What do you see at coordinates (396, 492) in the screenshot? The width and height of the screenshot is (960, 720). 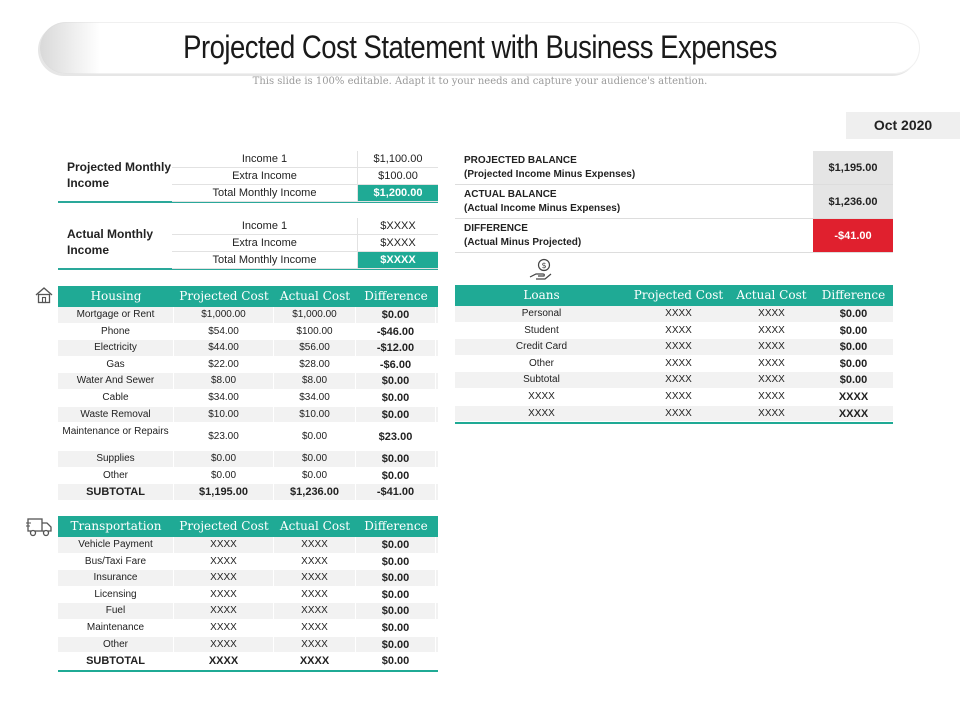 I see `table-cell: -$41.00` at bounding box center [396, 492].